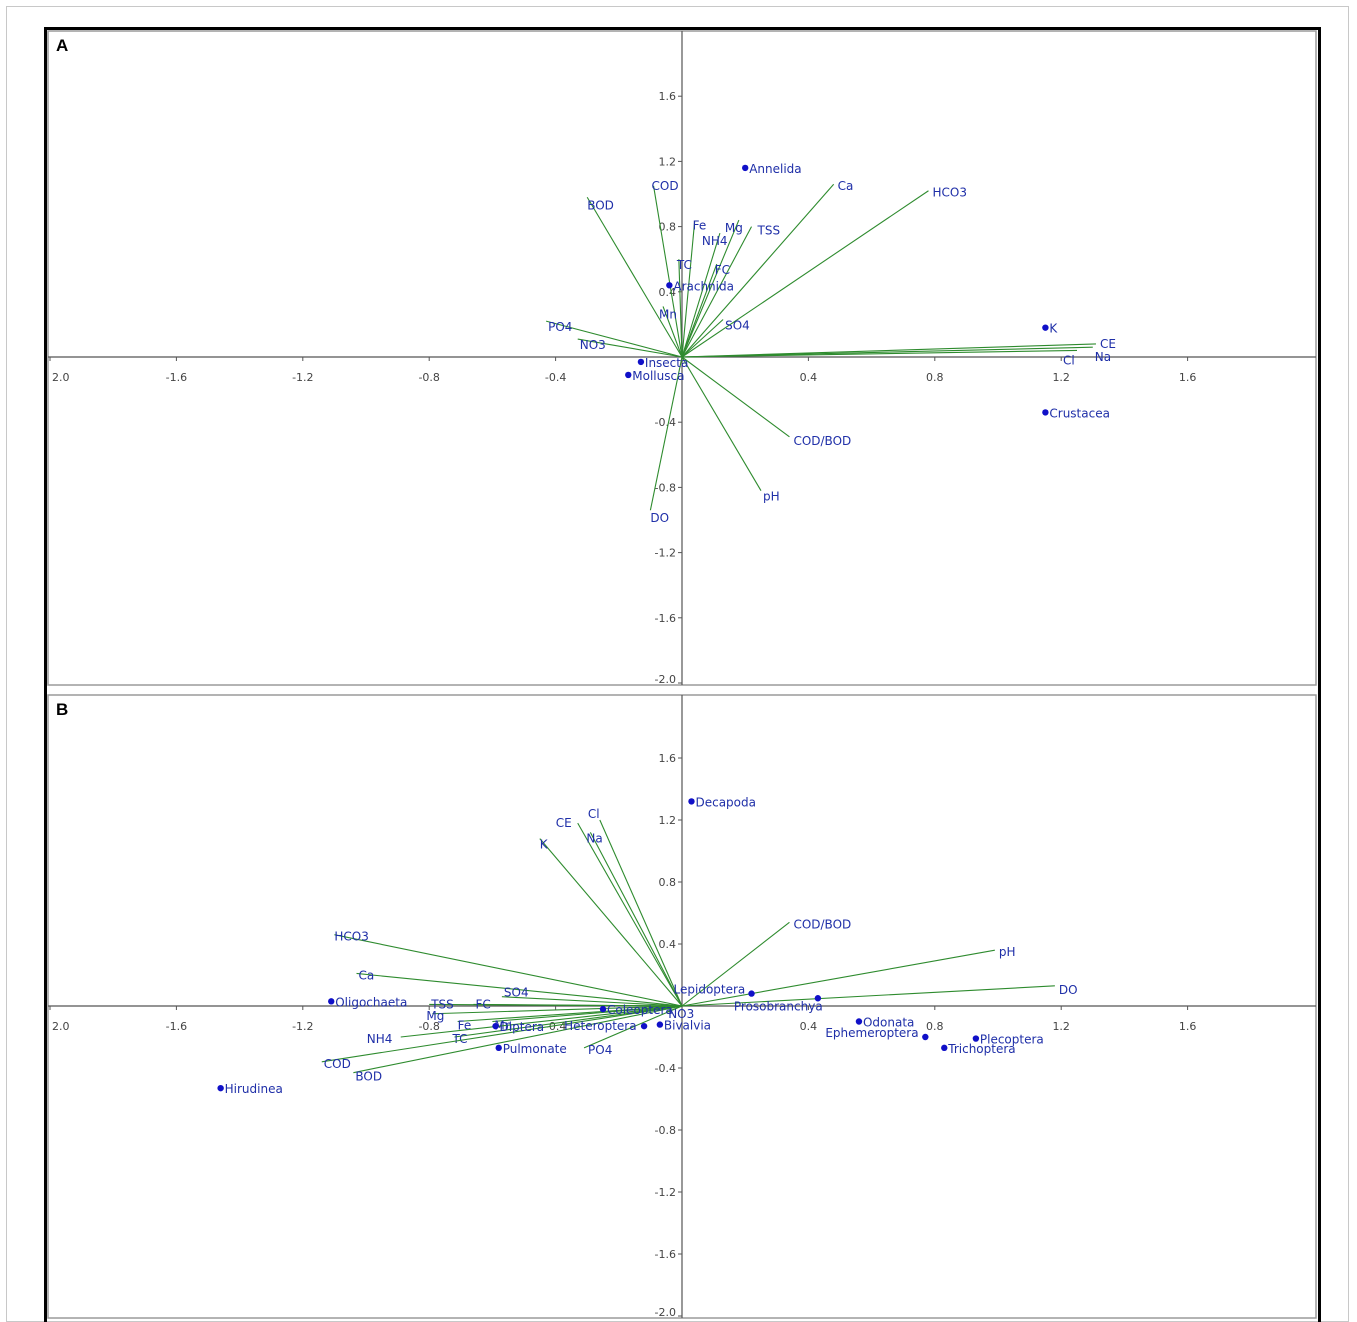 The width and height of the screenshot is (1357, 1322). Describe the element at coordinates (669, 285) in the screenshot. I see `point-arachnida` at that location.